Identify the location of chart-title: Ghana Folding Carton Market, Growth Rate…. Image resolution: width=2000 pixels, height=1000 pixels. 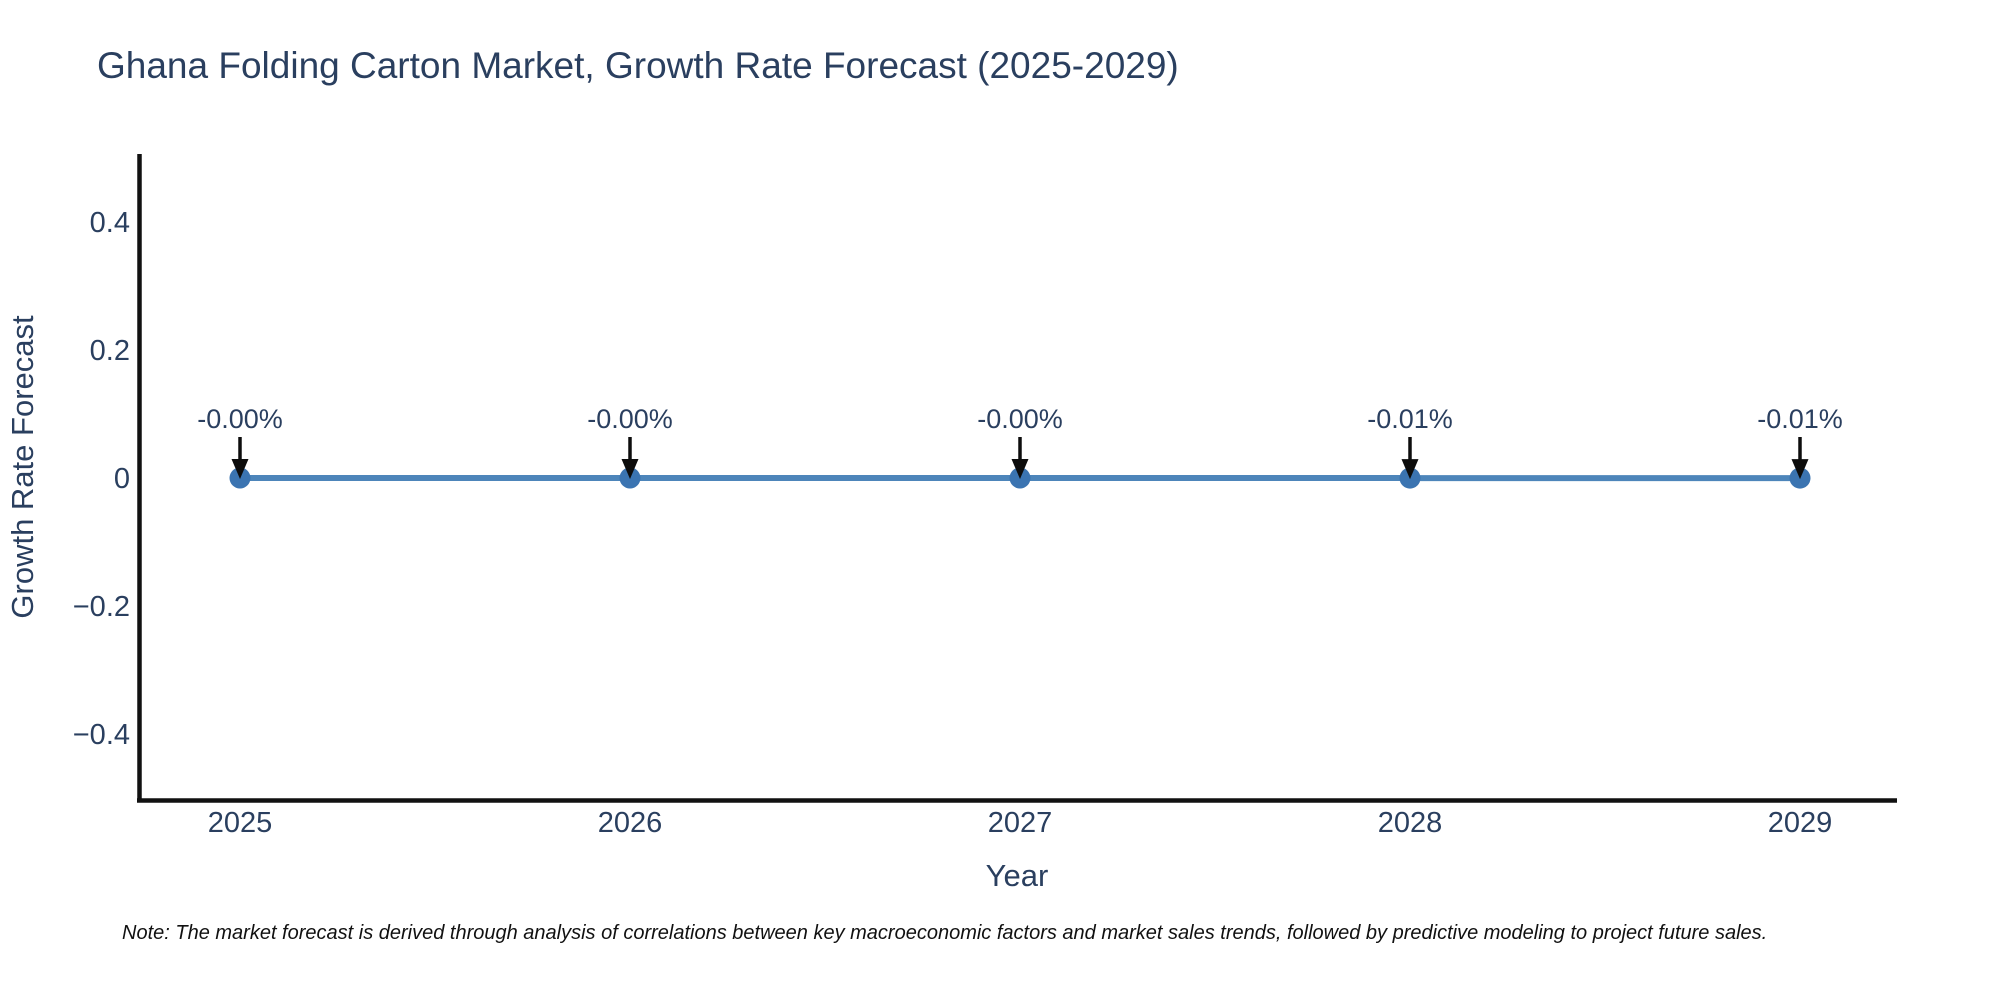
(638, 65).